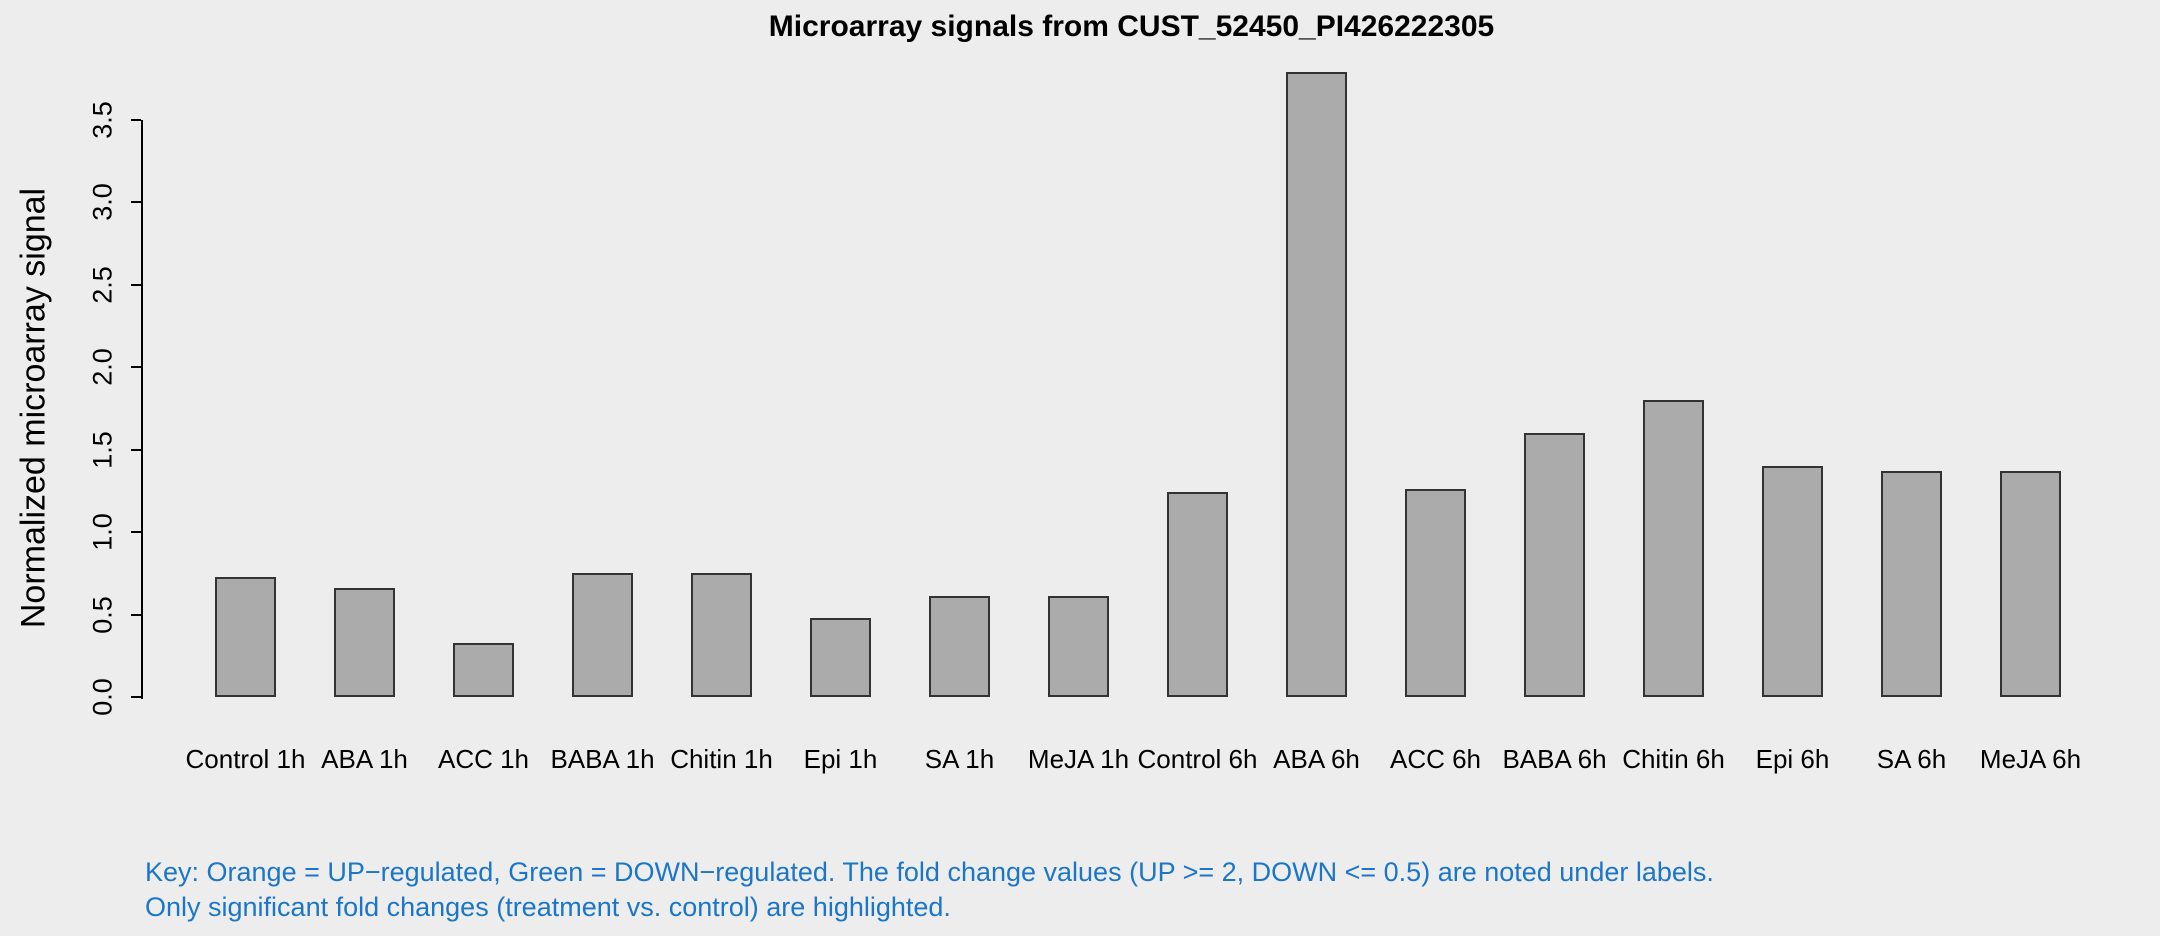 This screenshot has height=936, width=2160. Describe the element at coordinates (245, 636) in the screenshot. I see `bar-control-1h` at that location.